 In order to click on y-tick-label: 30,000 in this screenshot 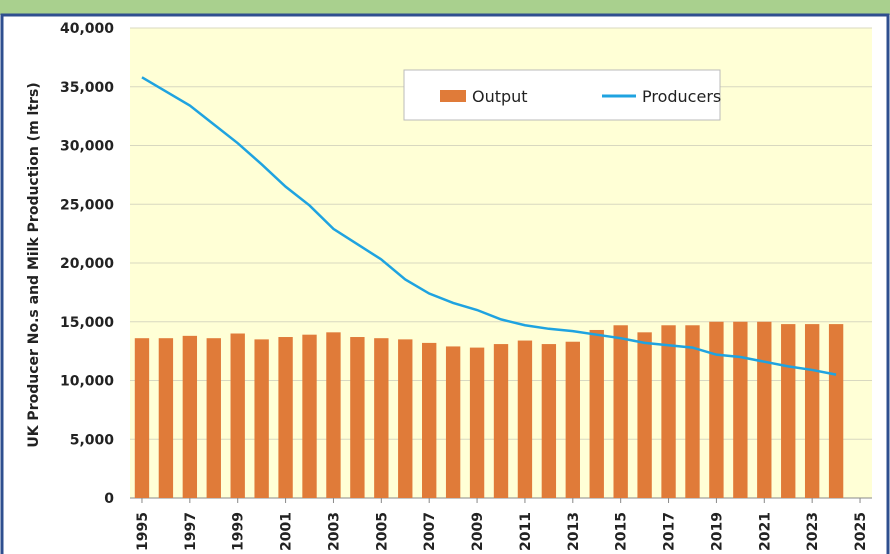, I will do `click(87, 147)`.